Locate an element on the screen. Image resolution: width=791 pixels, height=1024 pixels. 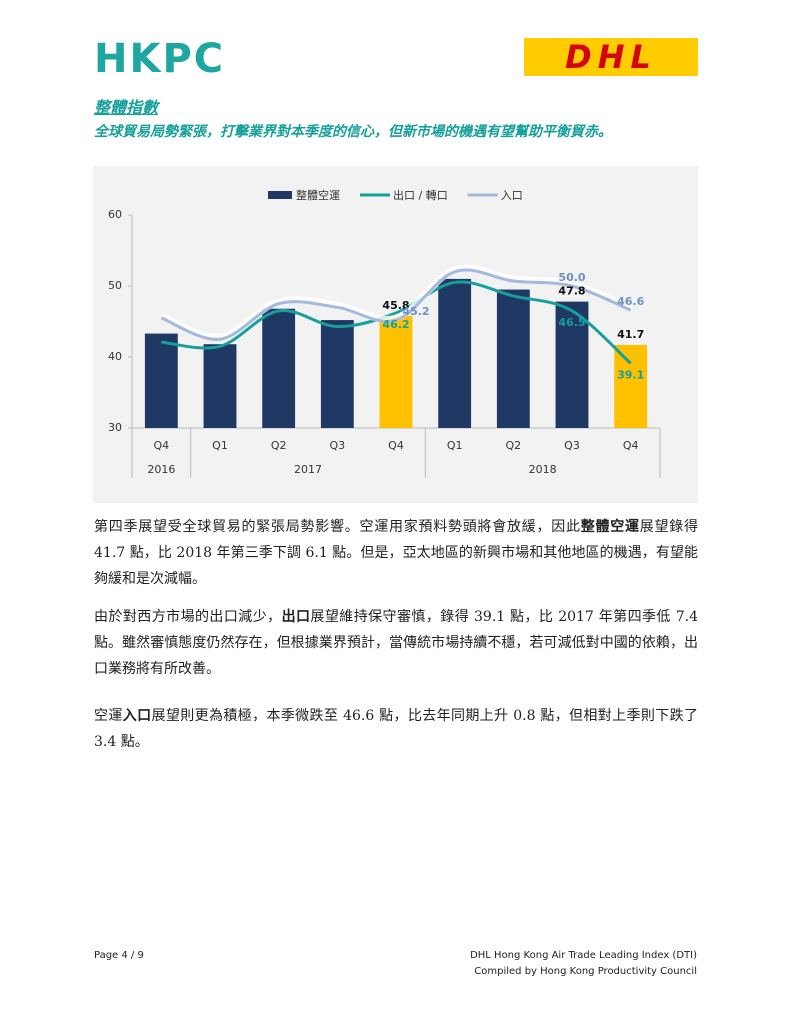
legend-label: 入口 is located at coordinates (512, 195).